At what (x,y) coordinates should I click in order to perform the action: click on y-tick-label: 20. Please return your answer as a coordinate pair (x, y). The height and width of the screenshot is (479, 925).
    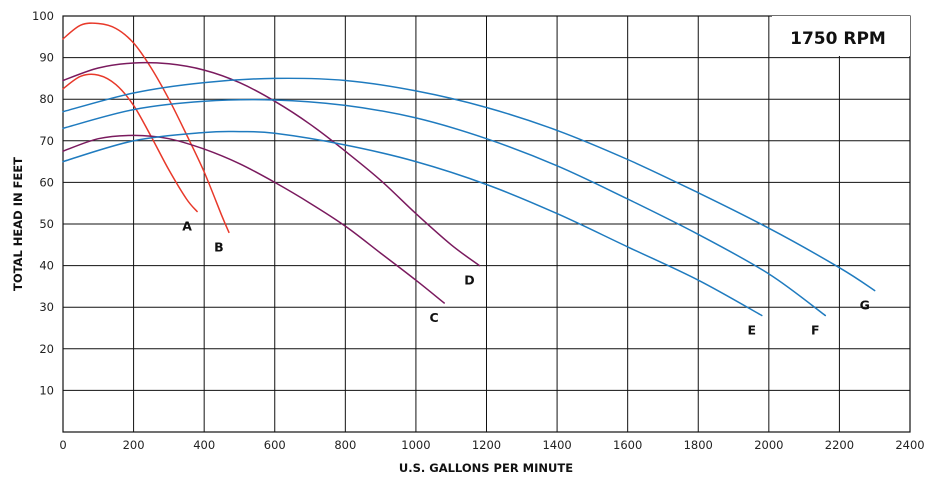
    Looking at the image, I should click on (46, 349).